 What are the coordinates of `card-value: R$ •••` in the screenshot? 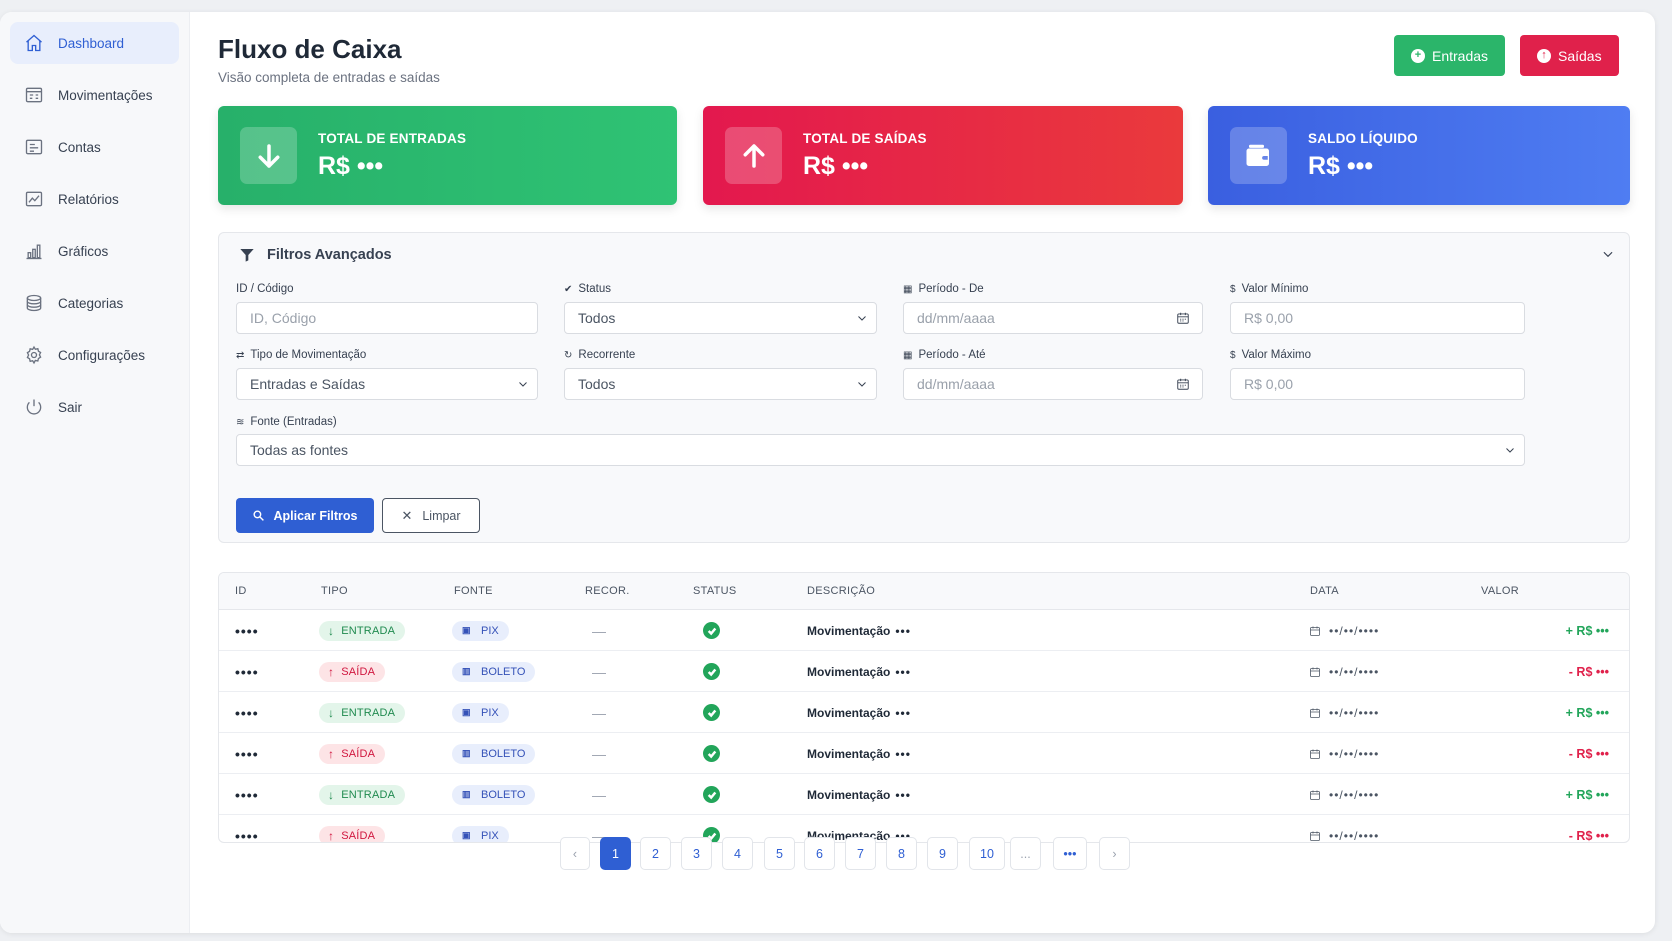 It's located at (351, 166).